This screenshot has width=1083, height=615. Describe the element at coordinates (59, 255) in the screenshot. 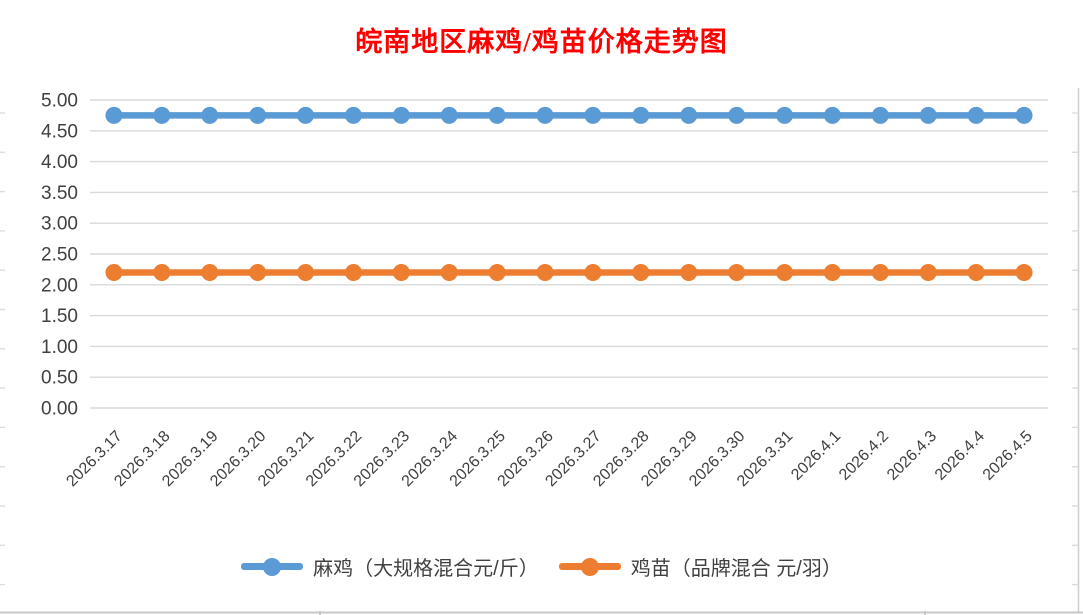

I see `y-axis-tick-label: 2.50` at that location.